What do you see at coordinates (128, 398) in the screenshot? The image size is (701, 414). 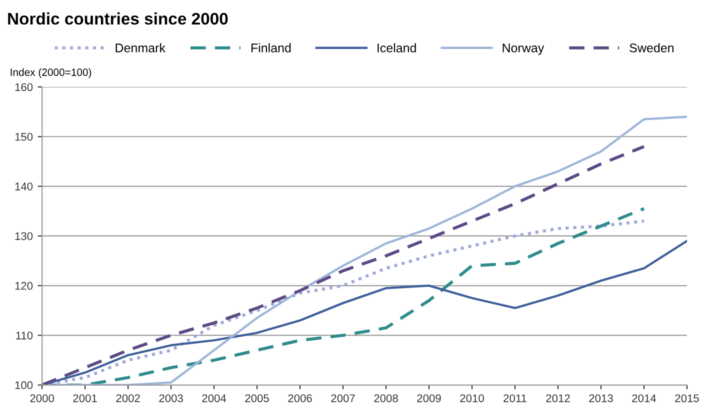 I see `x-tick-label: 2002` at bounding box center [128, 398].